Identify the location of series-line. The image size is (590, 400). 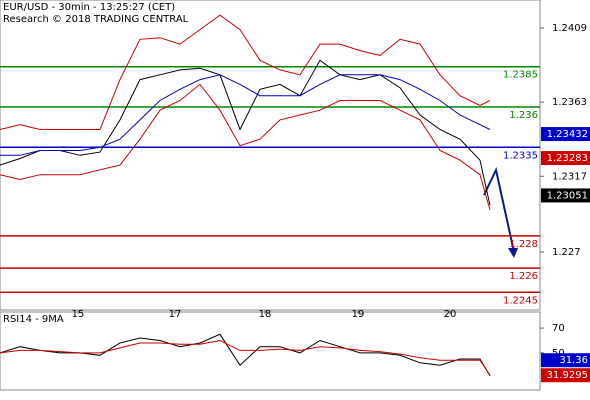
(245, 357).